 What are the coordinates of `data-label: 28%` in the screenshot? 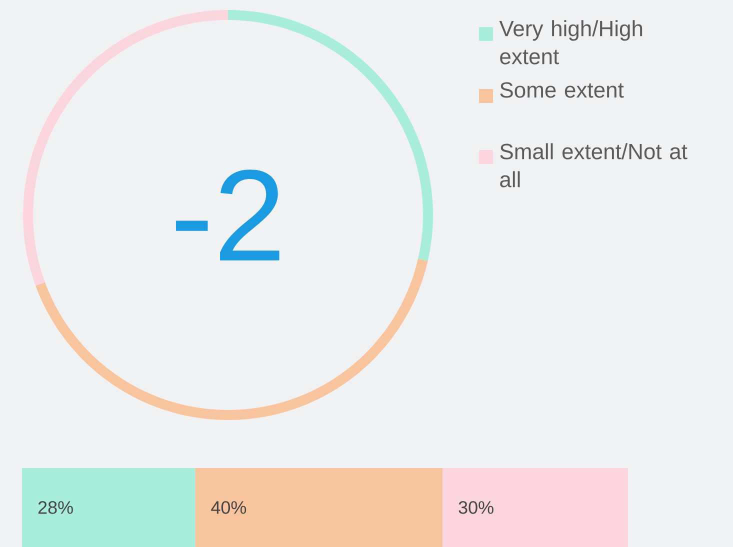 It's located at (55, 507).